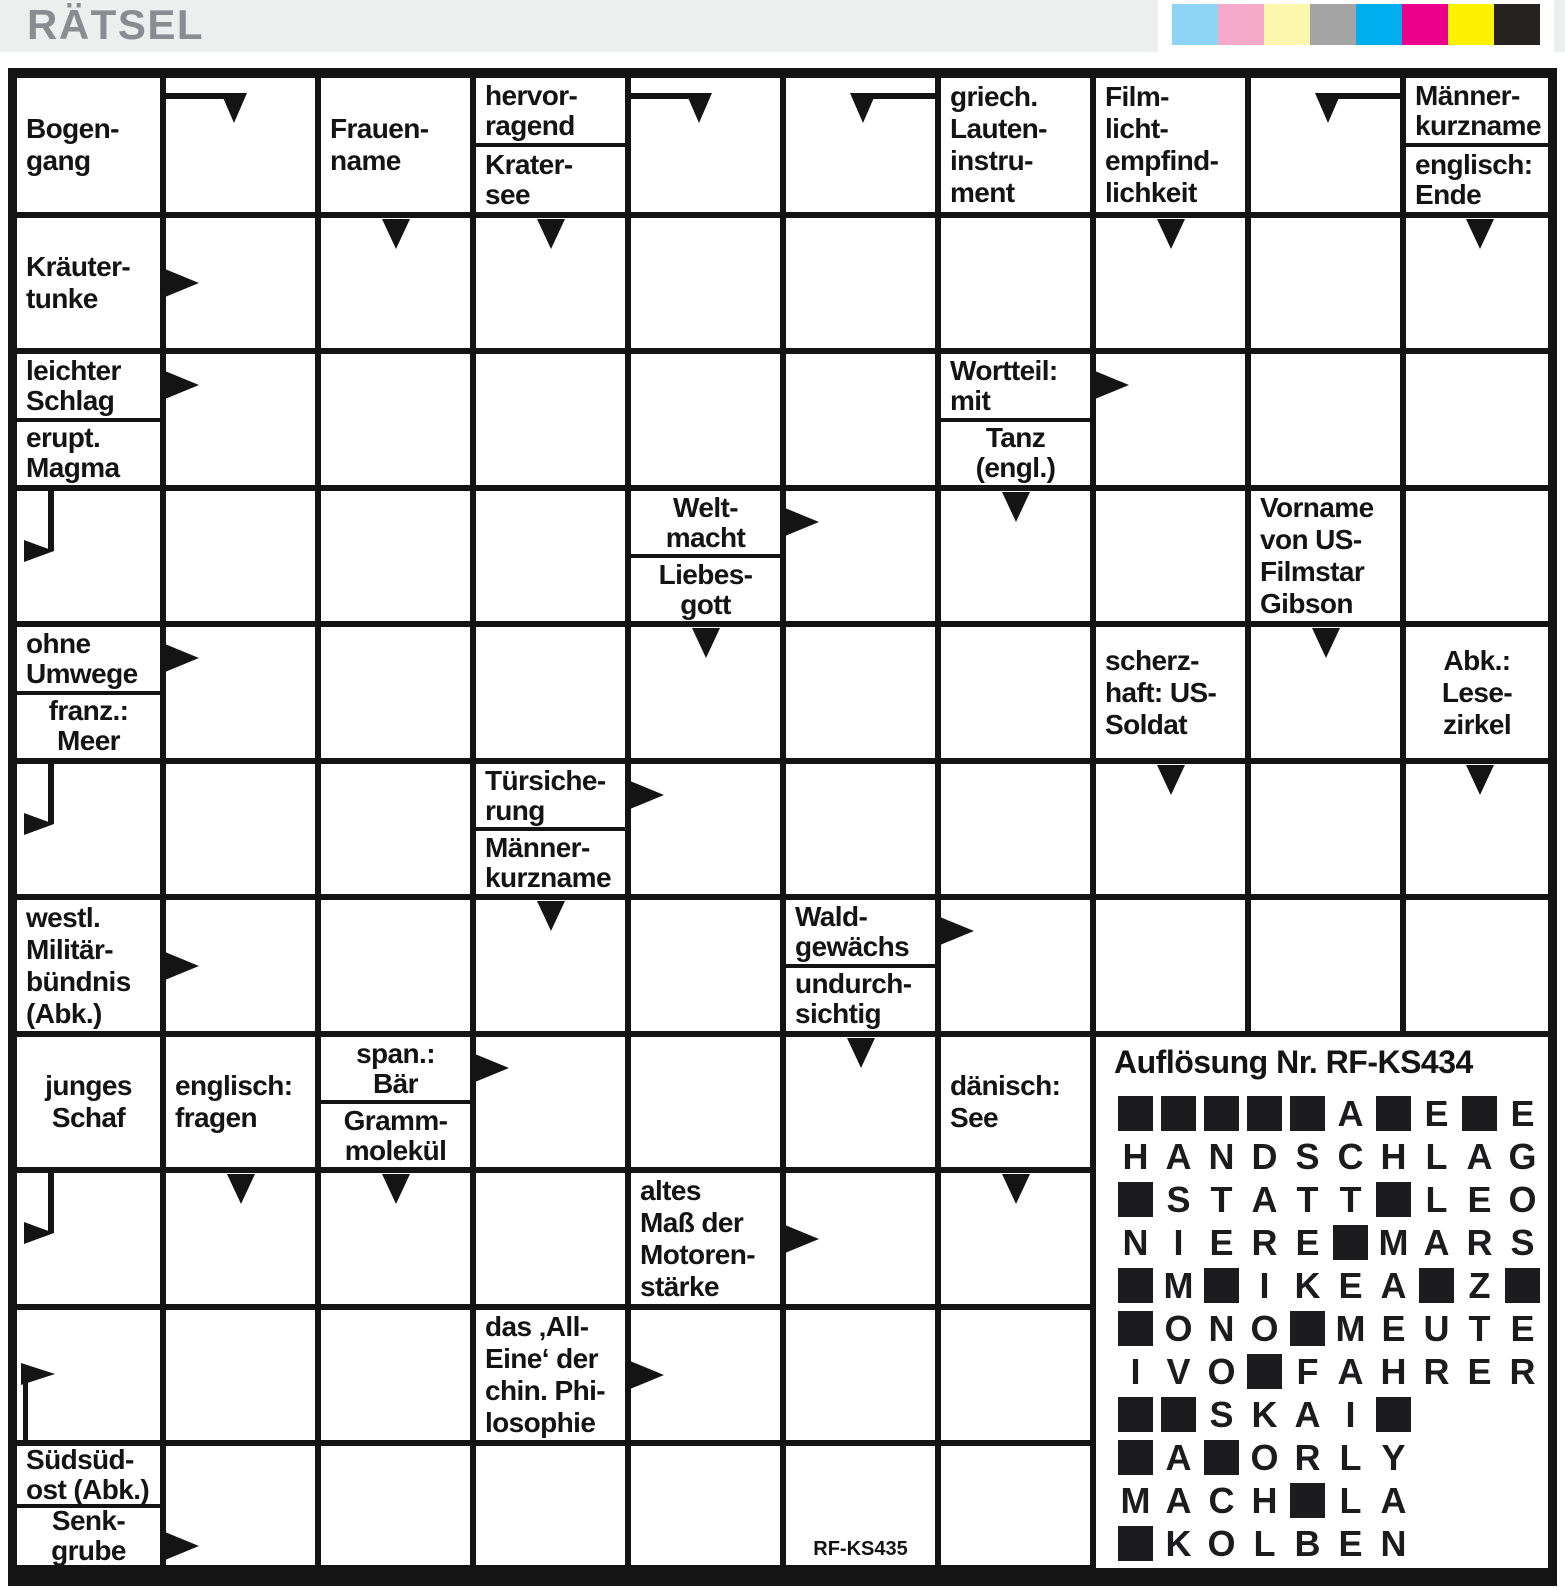 The width and height of the screenshot is (1565, 1588). I want to click on clue: das ‚All- Eine‘ der chin. Phi-losophie, so click(550, 1375).